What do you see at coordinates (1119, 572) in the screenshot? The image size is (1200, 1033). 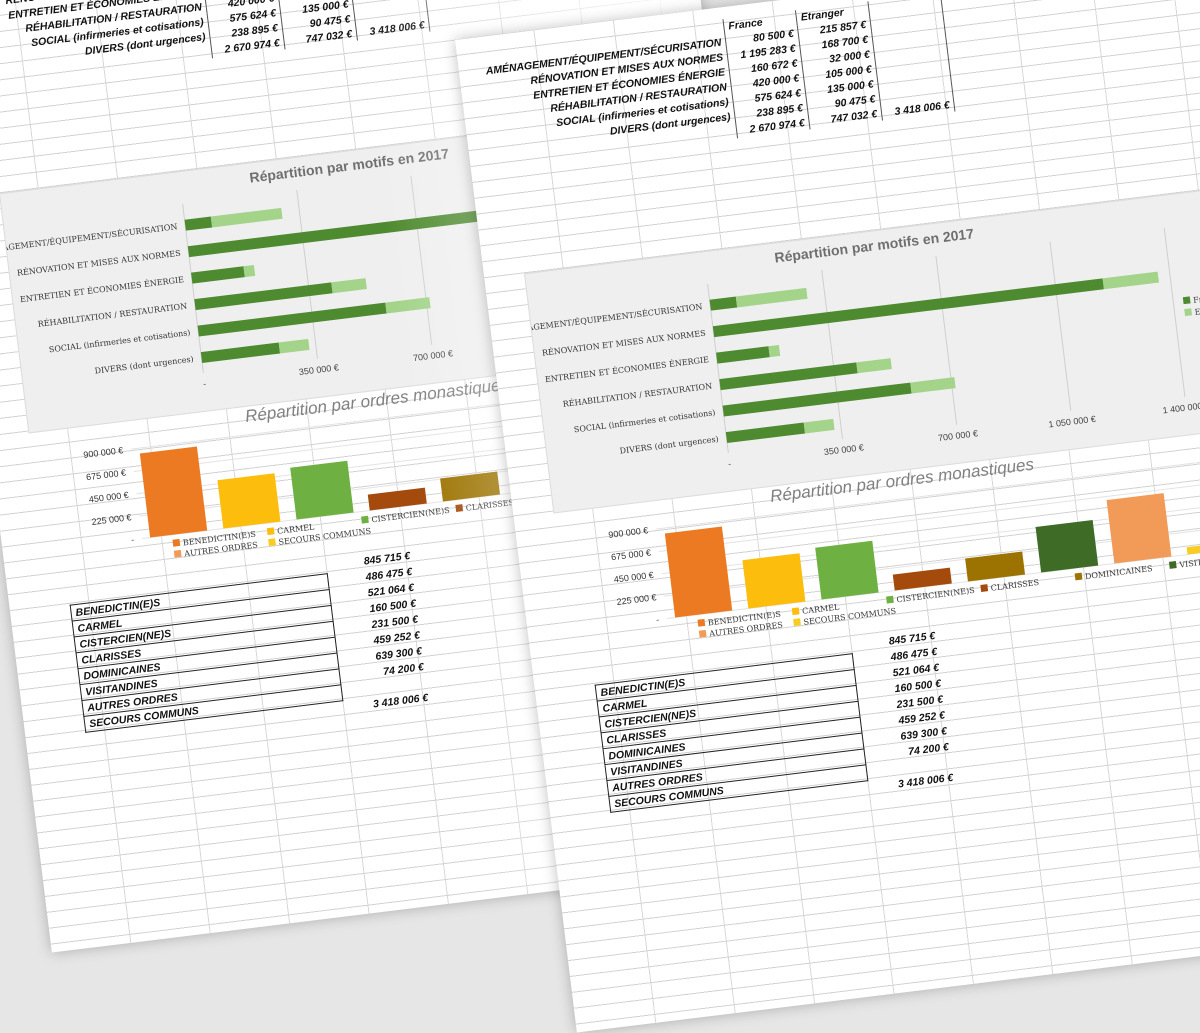 I see `legend-label: DOMINICAINES` at bounding box center [1119, 572].